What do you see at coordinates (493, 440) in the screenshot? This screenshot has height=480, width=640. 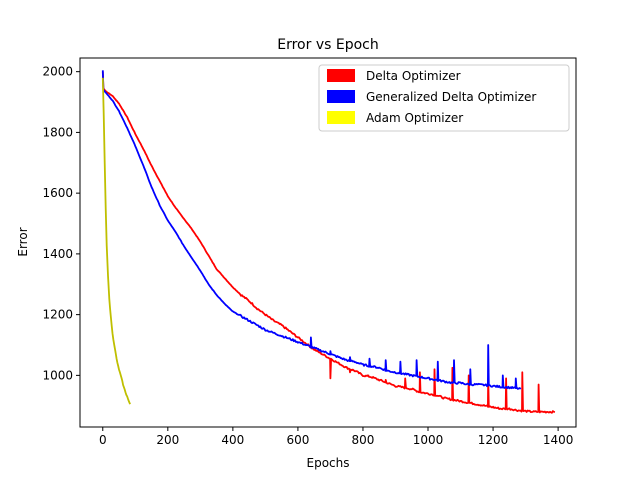 I see `x-tick-label: 1200` at bounding box center [493, 440].